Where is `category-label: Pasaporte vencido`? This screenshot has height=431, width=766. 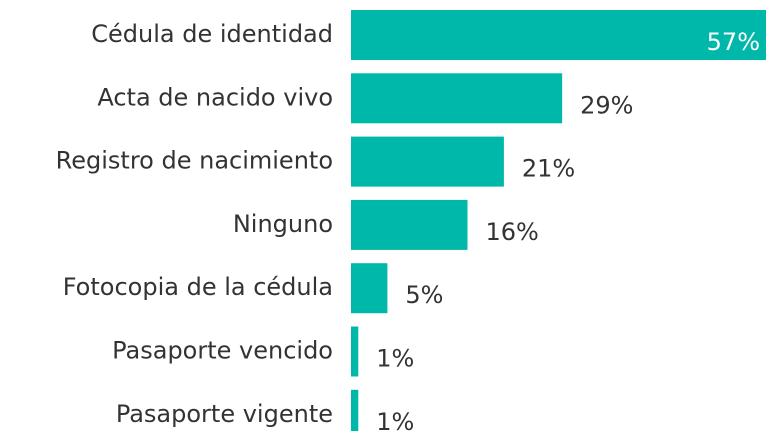
category-label: Pasaporte vencido is located at coordinates (222, 351).